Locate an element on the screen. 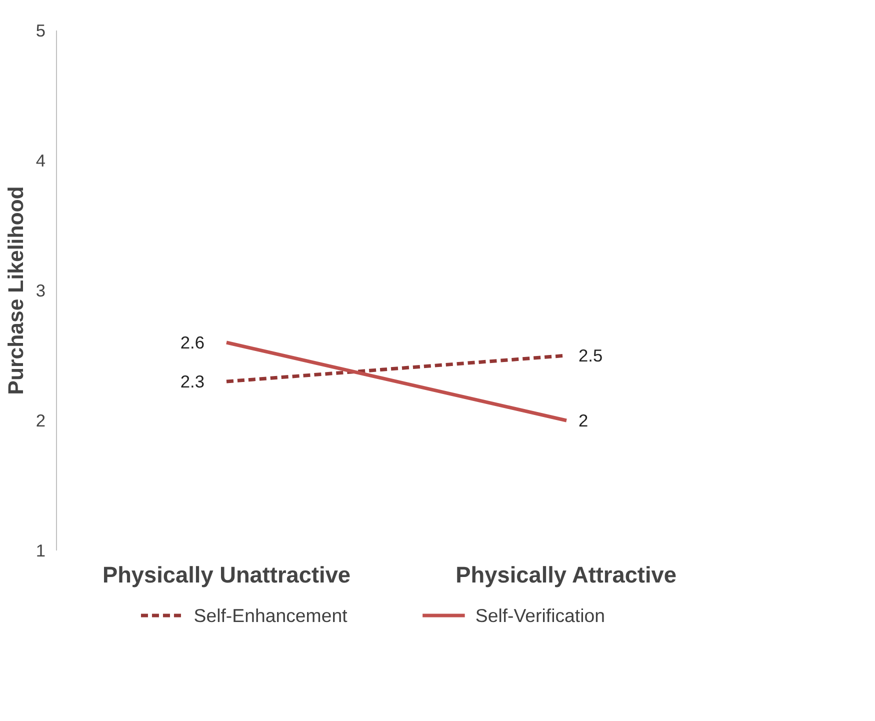 The width and height of the screenshot is (875, 721). data-label: 2.6 is located at coordinates (192, 342).